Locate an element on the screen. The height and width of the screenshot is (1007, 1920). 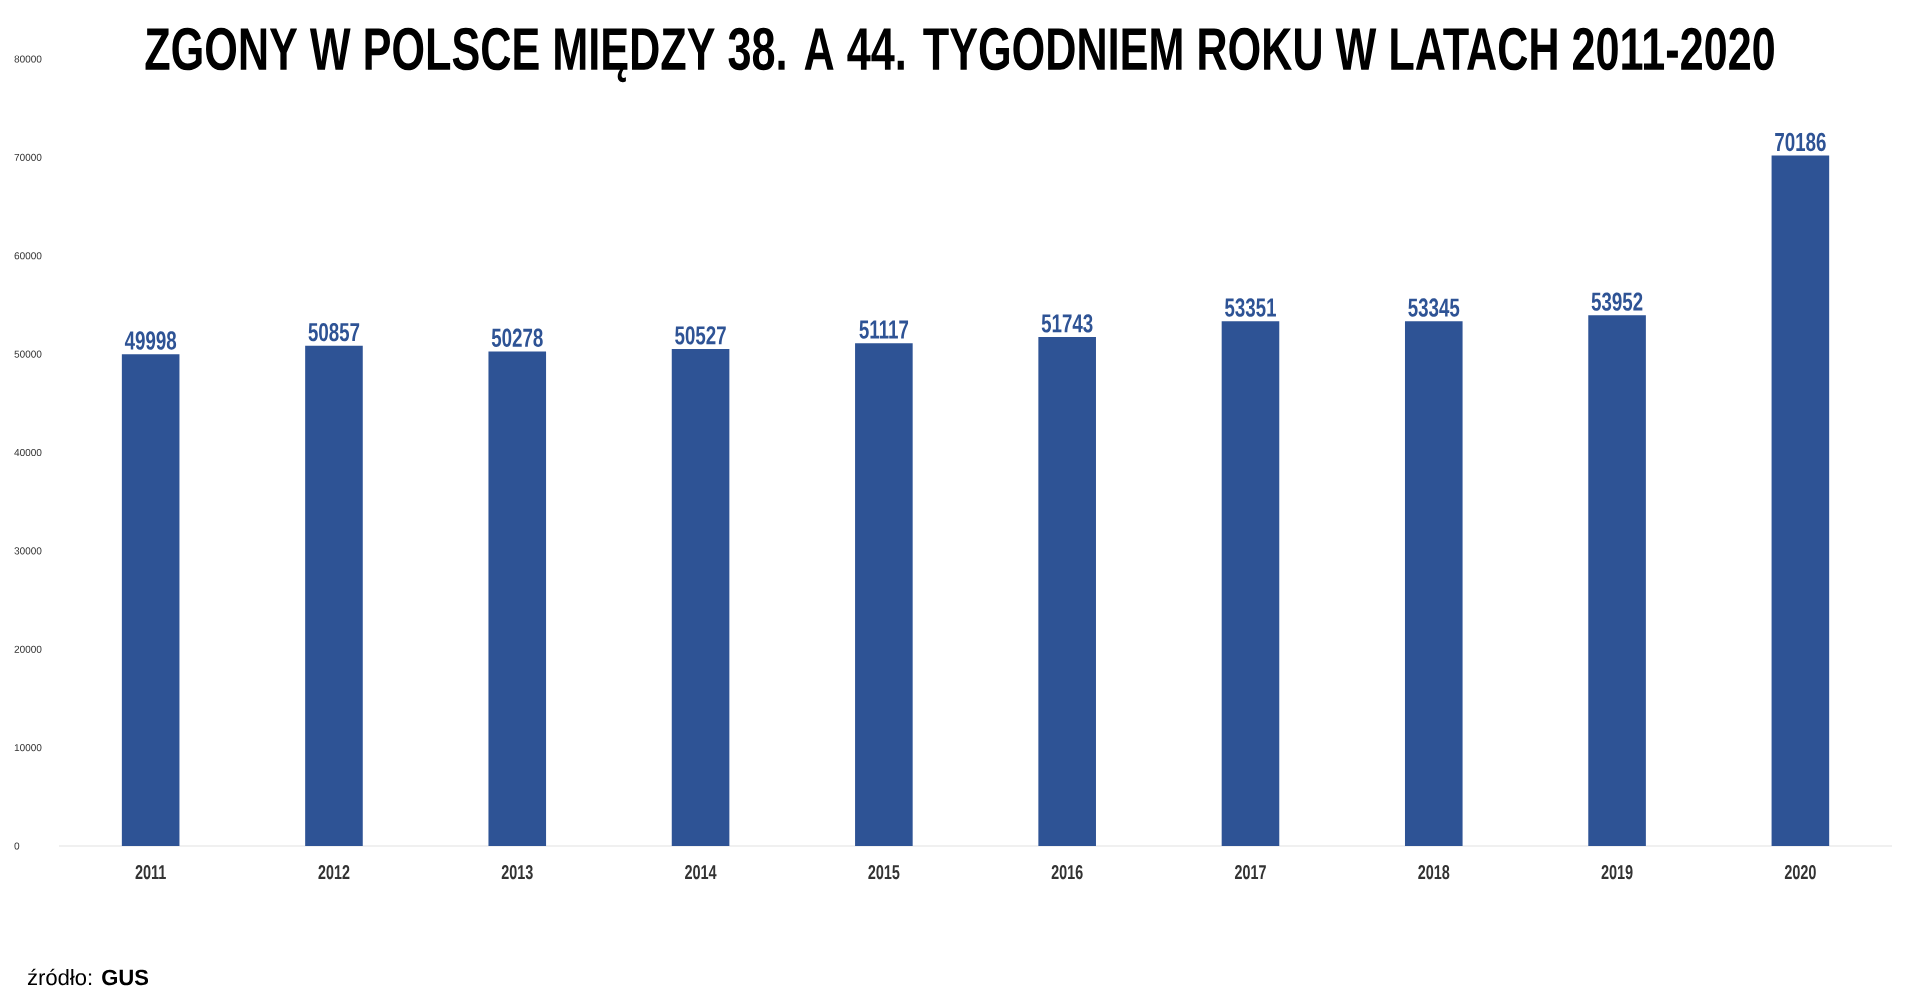
data-label: 50857 is located at coordinates (334, 332).